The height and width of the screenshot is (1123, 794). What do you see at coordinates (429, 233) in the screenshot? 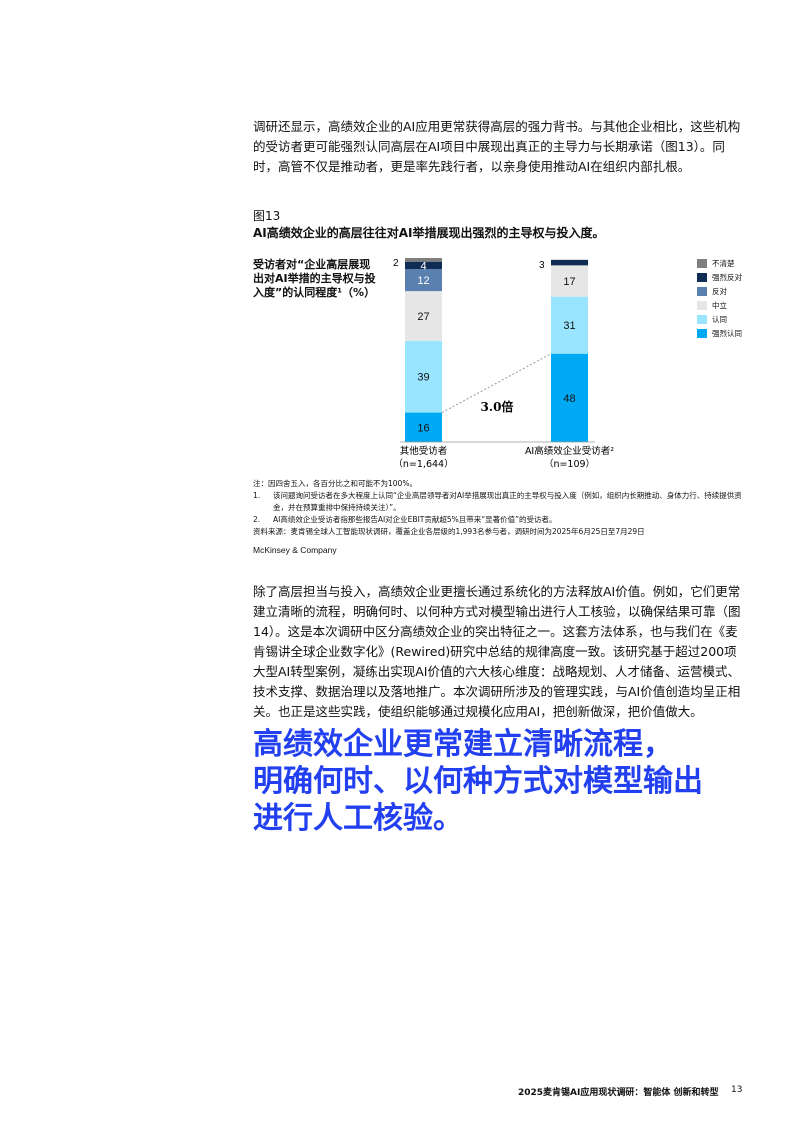
I see `figure-title: AI高绩效企业的高层往往对AI举措展现出强烈的主导权与投入度。` at bounding box center [429, 233].